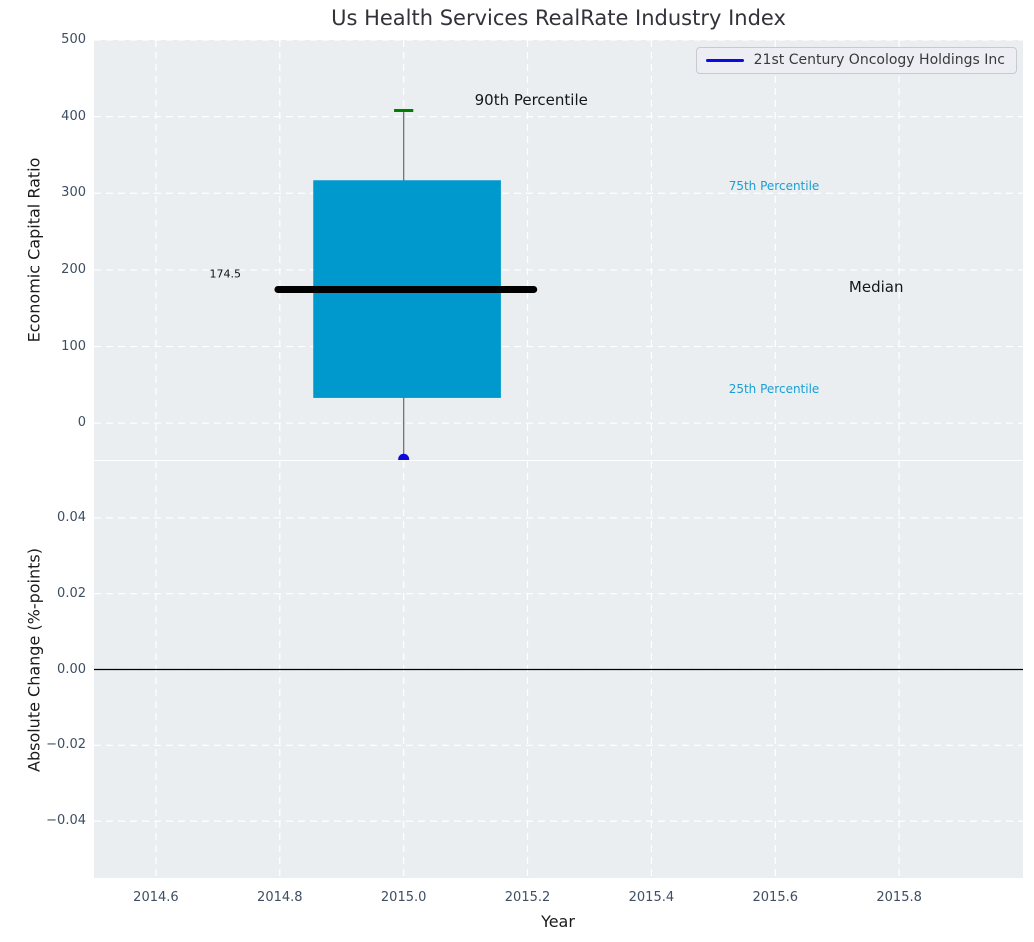 The image size is (1034, 942). Describe the element at coordinates (73, 116) in the screenshot. I see `y-tick-label: 400` at that location.